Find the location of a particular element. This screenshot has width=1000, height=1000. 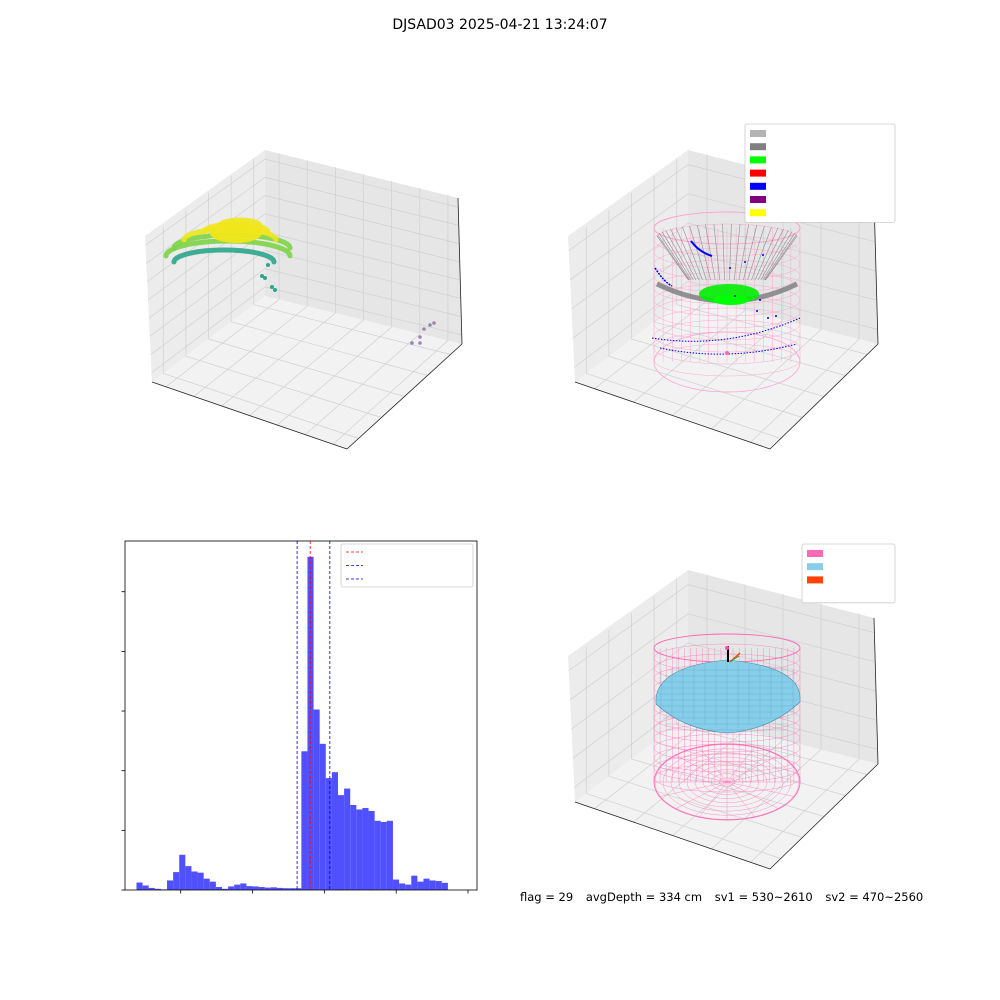

panel-raw-3d is located at coordinates (304, 300).